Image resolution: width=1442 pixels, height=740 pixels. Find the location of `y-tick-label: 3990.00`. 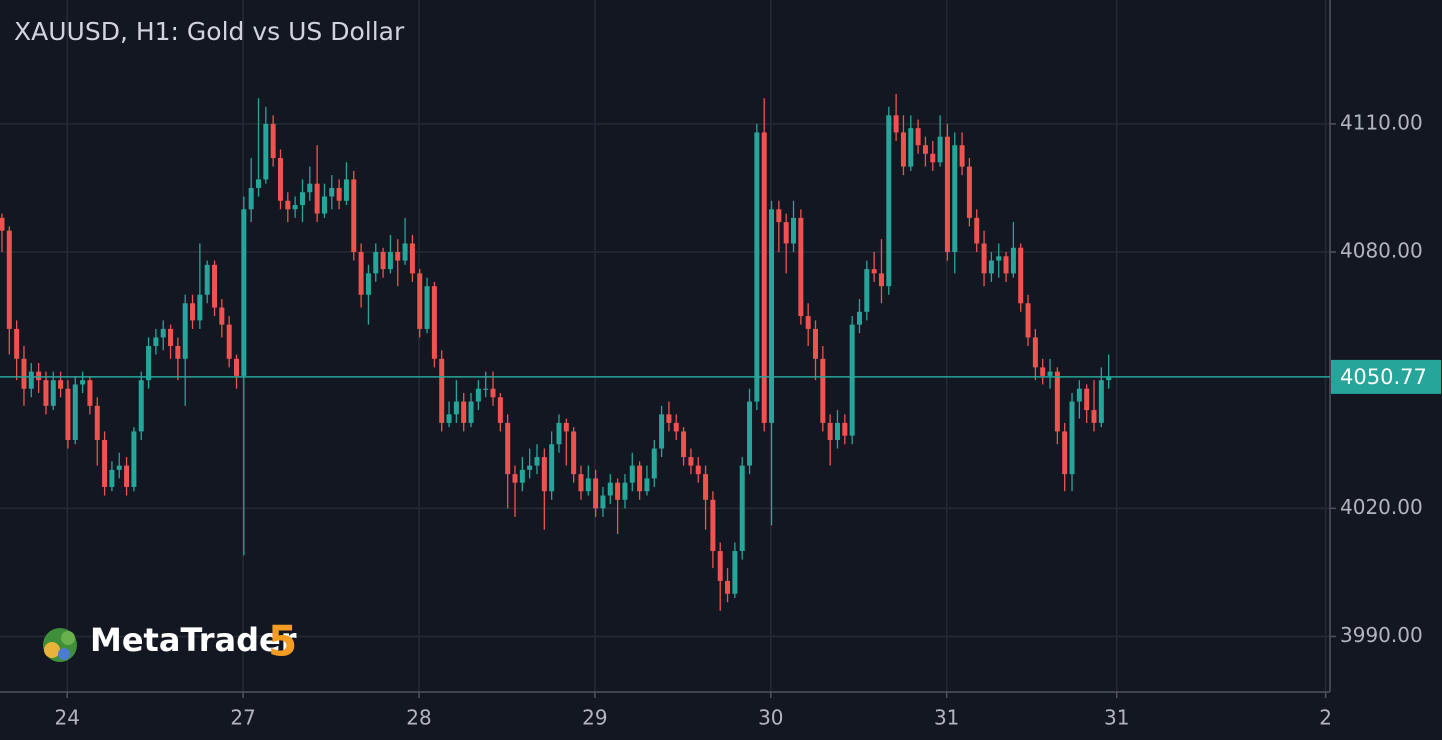

y-tick-label: 3990.00 is located at coordinates (1381, 635).